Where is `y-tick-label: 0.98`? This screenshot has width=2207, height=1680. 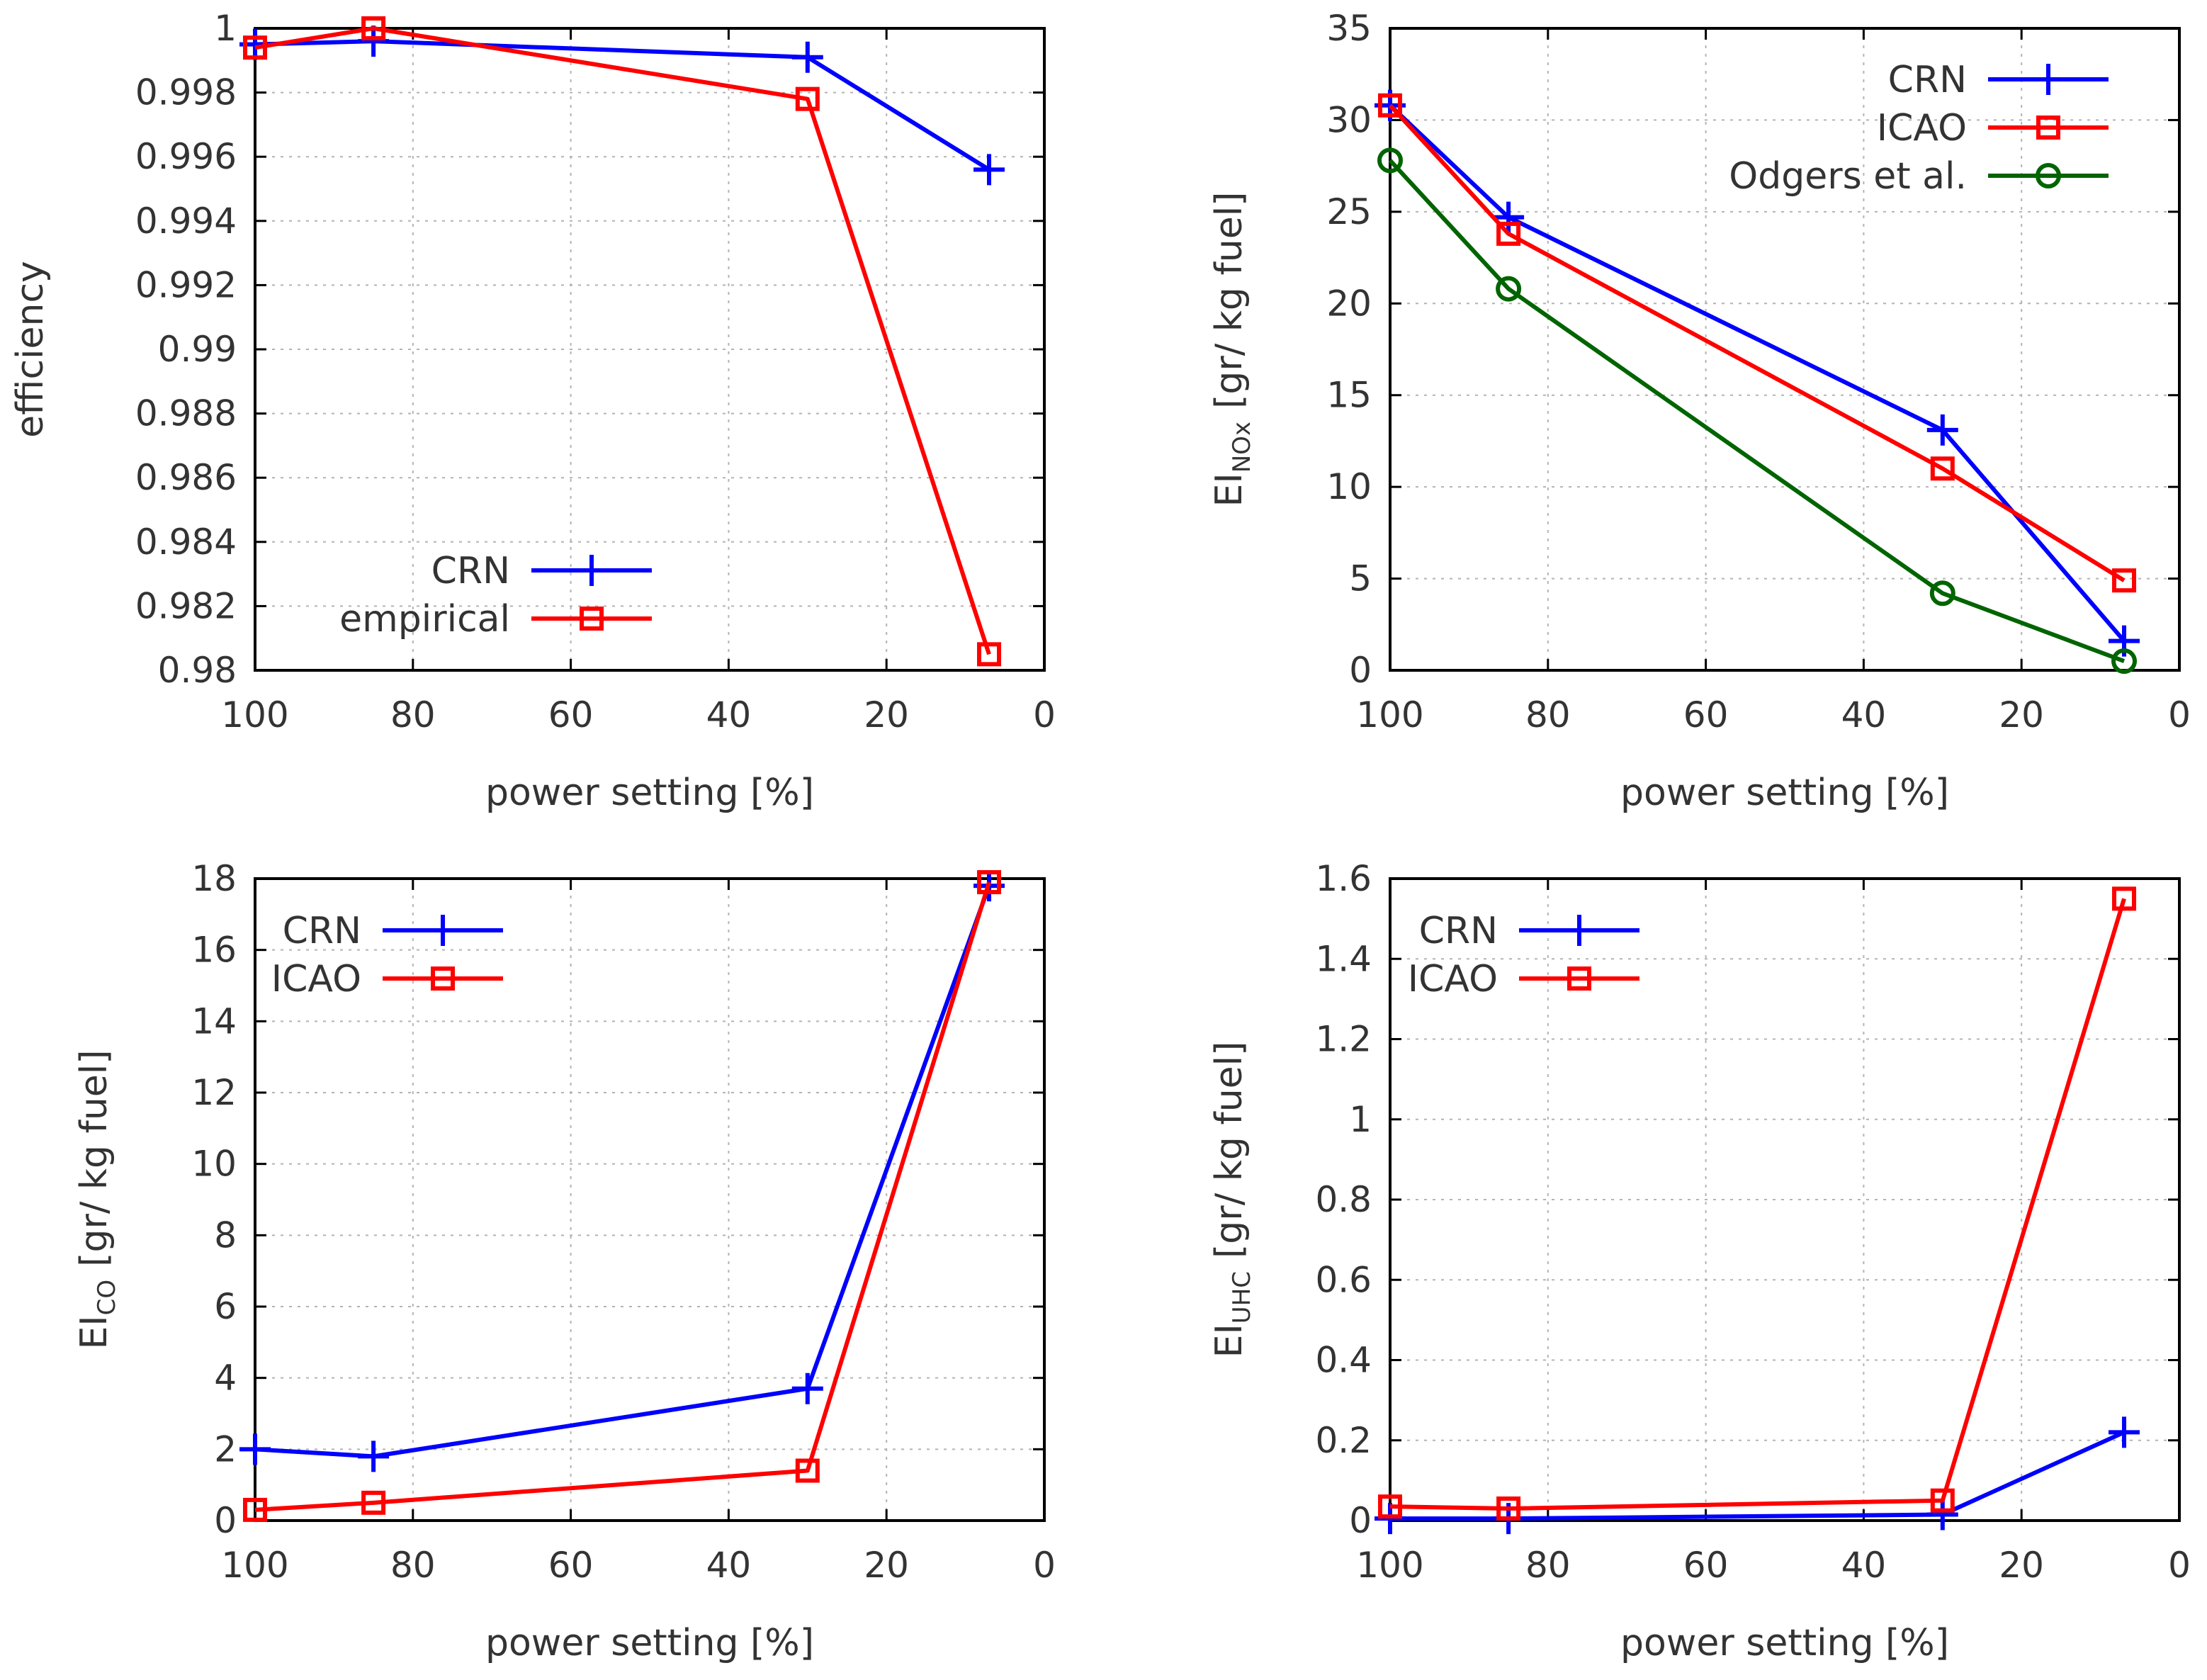
y-tick-label: 0.98 is located at coordinates (198, 671).